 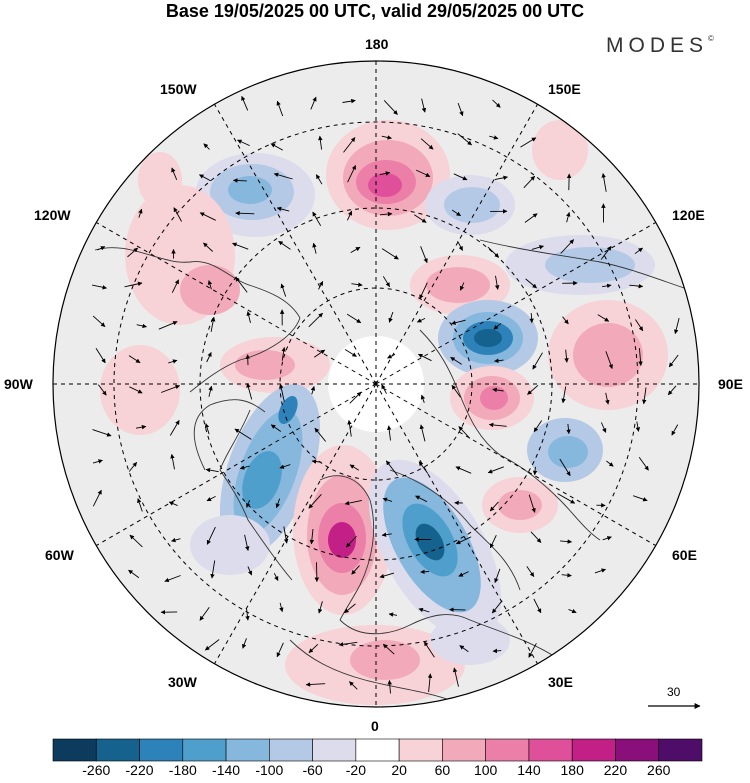 I want to click on lon-label-60w: 60W, so click(x=59, y=555).